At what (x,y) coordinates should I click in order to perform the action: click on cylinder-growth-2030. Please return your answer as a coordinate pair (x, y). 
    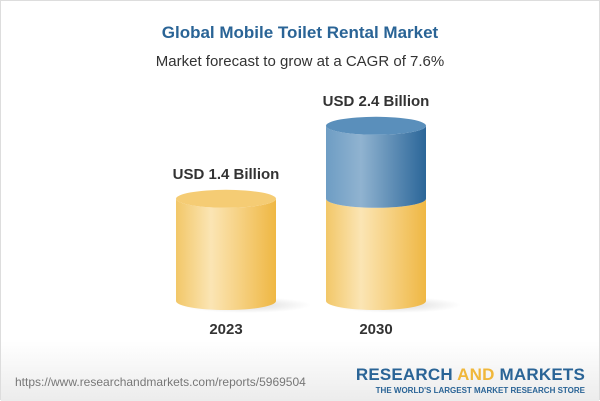
    Looking at the image, I should click on (376, 166).